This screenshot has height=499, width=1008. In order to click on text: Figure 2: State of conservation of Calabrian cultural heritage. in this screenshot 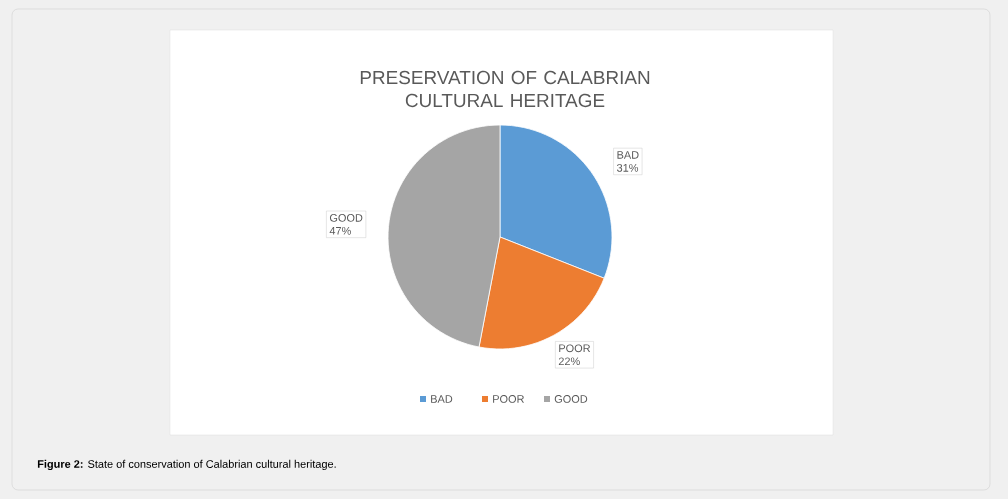, I will do `click(186, 465)`.